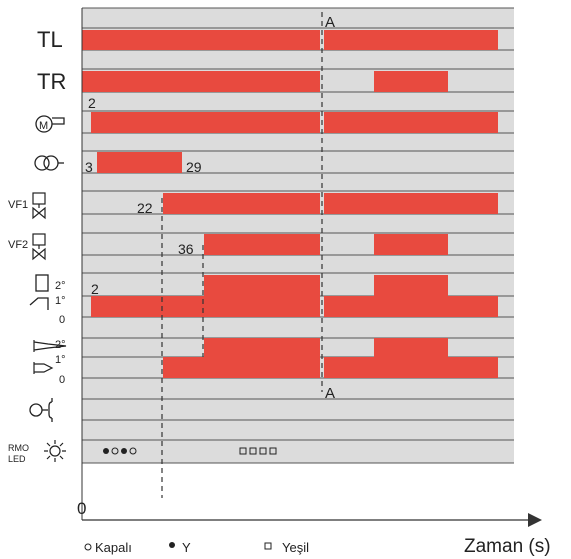  What do you see at coordinates (39, 247) in the screenshot?
I see `valve-icon-vf2` at bounding box center [39, 247].